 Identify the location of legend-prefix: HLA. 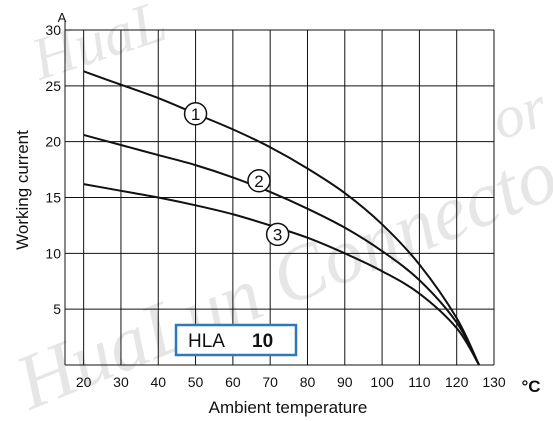
(206, 341).